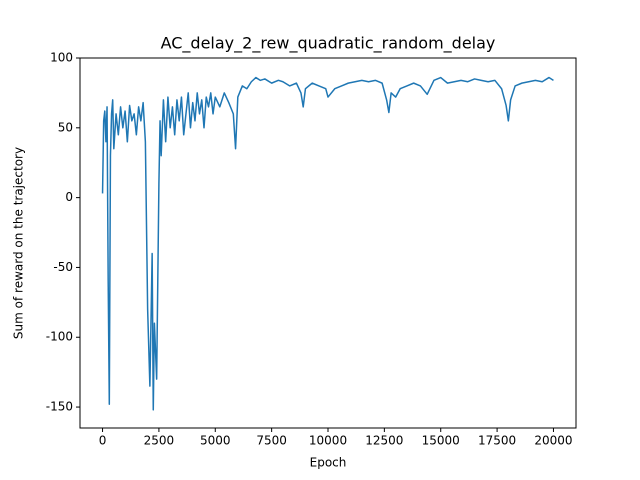 Image resolution: width=640 pixels, height=480 pixels. Describe the element at coordinates (384, 441) in the screenshot. I see `x-tick-label: 12500` at that location.